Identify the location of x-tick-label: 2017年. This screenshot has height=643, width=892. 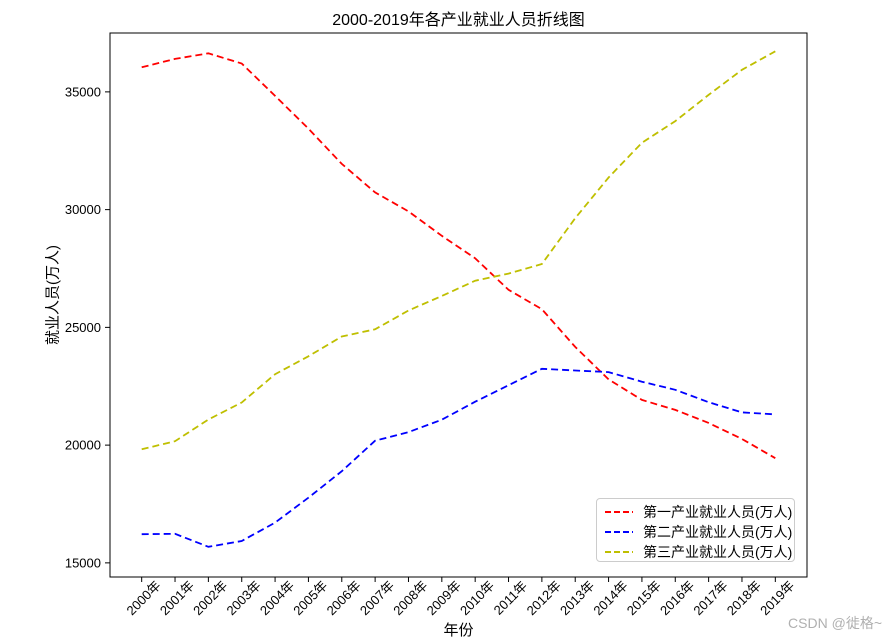
(710, 598).